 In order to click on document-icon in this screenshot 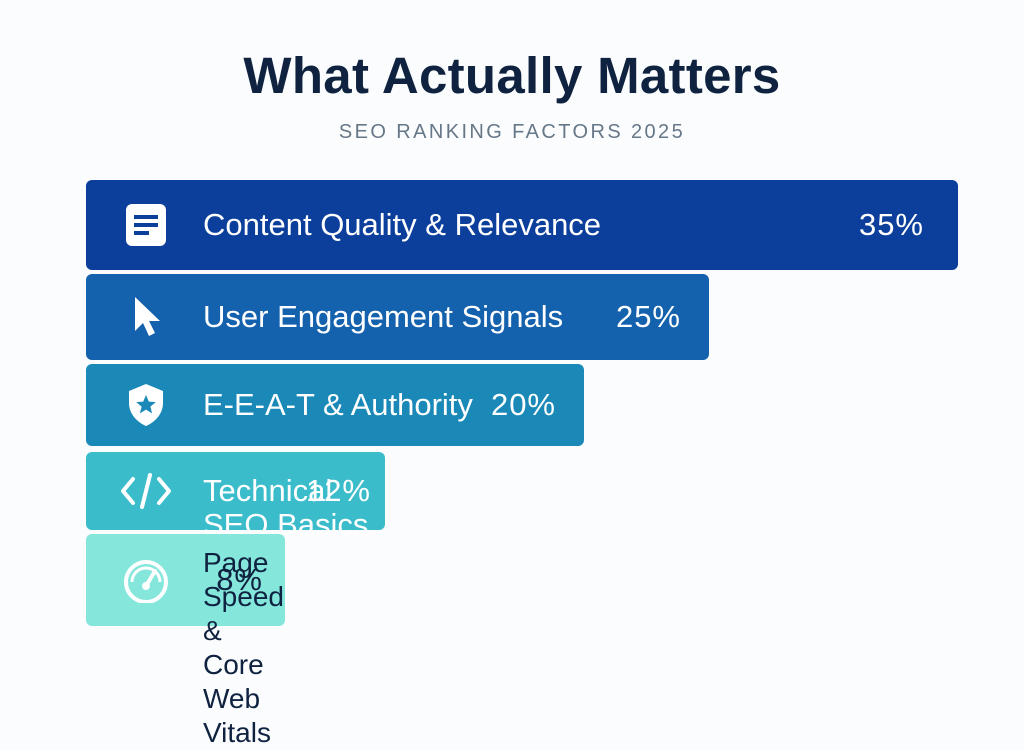, I will do `click(146, 225)`.